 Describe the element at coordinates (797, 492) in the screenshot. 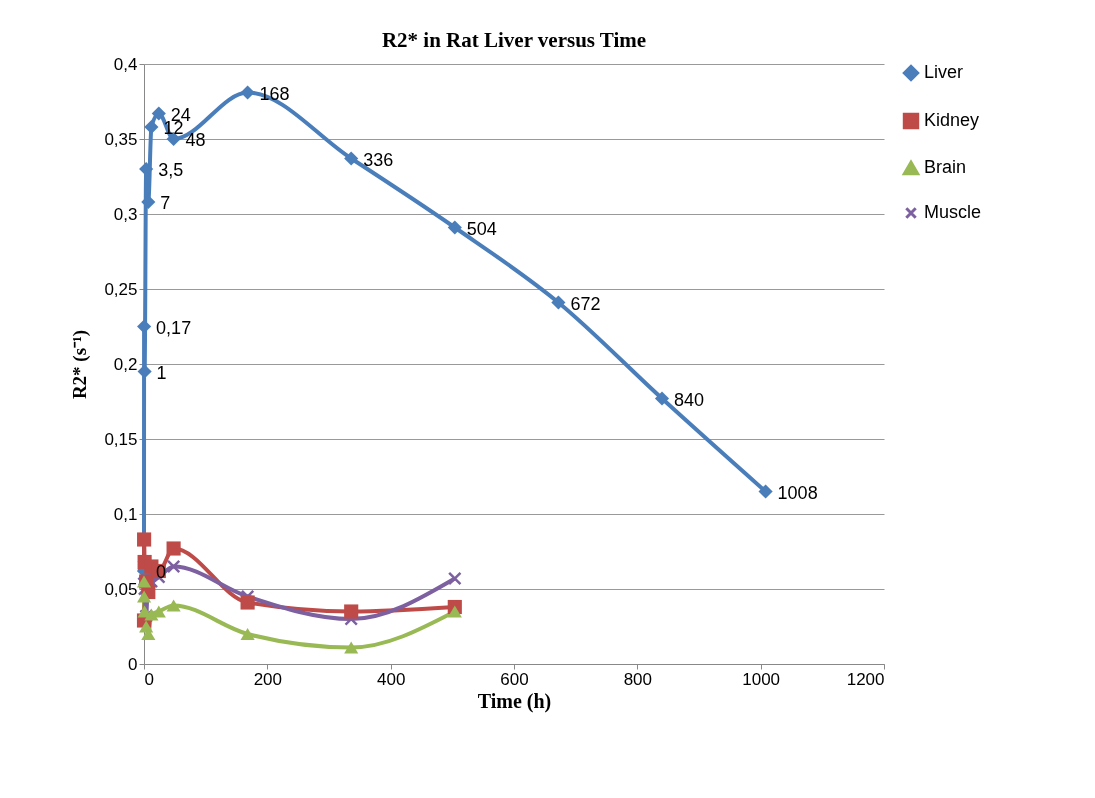

I see `annotation: 1008` at that location.